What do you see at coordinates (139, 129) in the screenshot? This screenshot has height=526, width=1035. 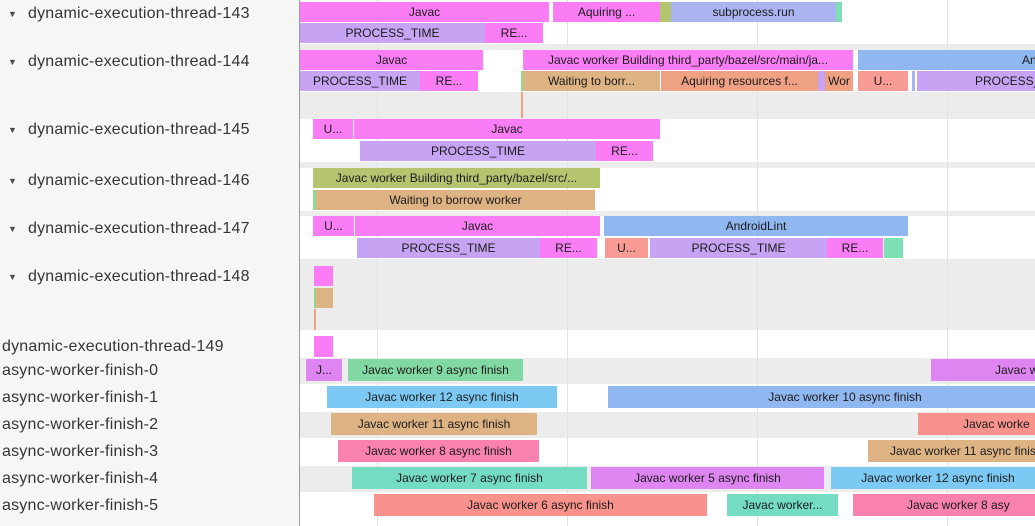 I see `track-label: dynamic-execution-thread-145` at bounding box center [139, 129].